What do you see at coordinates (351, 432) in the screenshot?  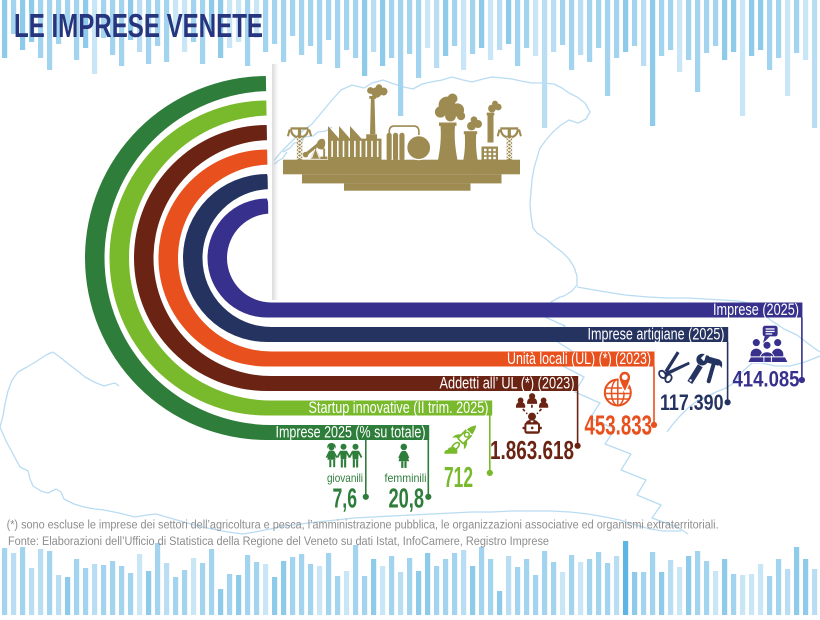 I see `svg-text: Imprese 2025 (% su totale)` at bounding box center [351, 432].